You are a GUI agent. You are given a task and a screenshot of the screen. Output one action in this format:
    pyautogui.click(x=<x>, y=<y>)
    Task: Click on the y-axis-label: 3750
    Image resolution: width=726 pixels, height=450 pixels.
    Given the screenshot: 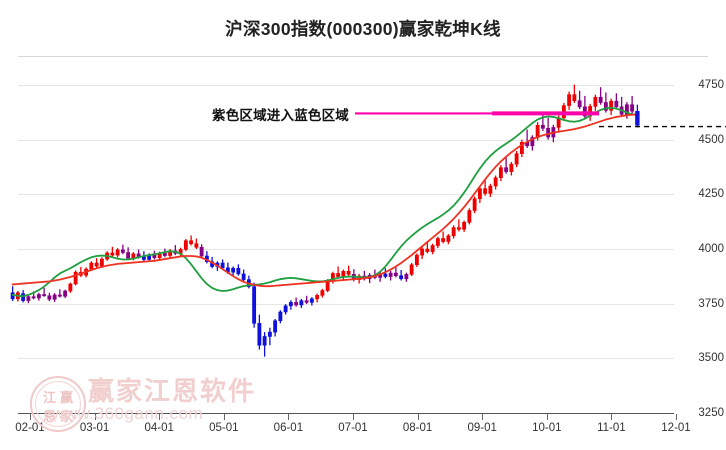 What is the action you would take?
    pyautogui.click(x=711, y=303)
    